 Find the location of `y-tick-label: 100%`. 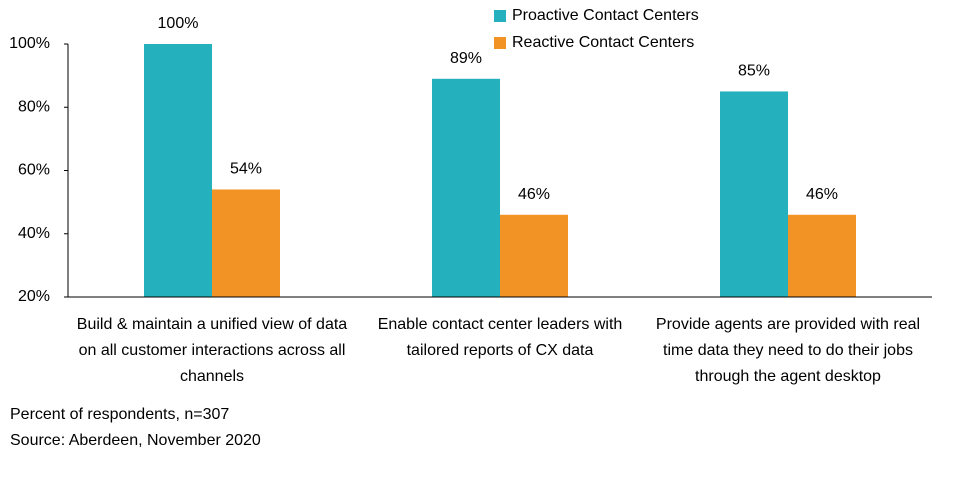

y-tick-label: 100% is located at coordinates (29, 43).